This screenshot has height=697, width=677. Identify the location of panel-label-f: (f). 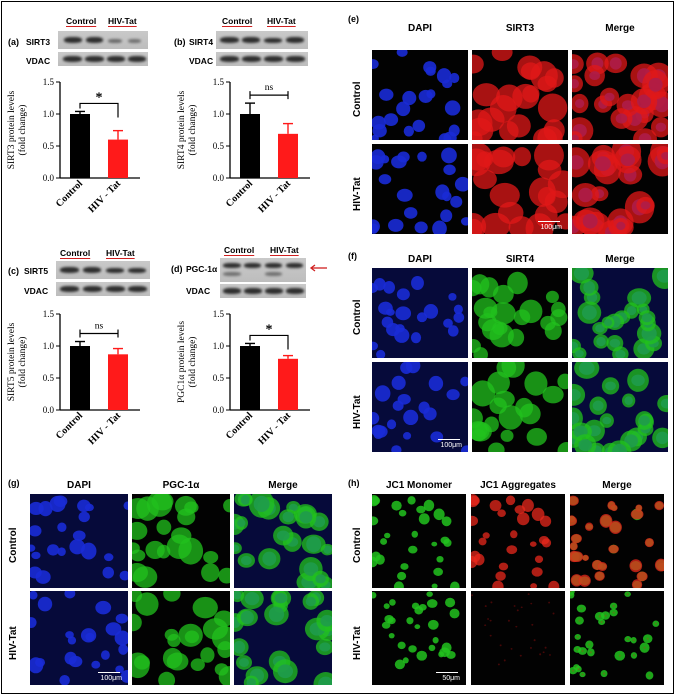
(352, 256).